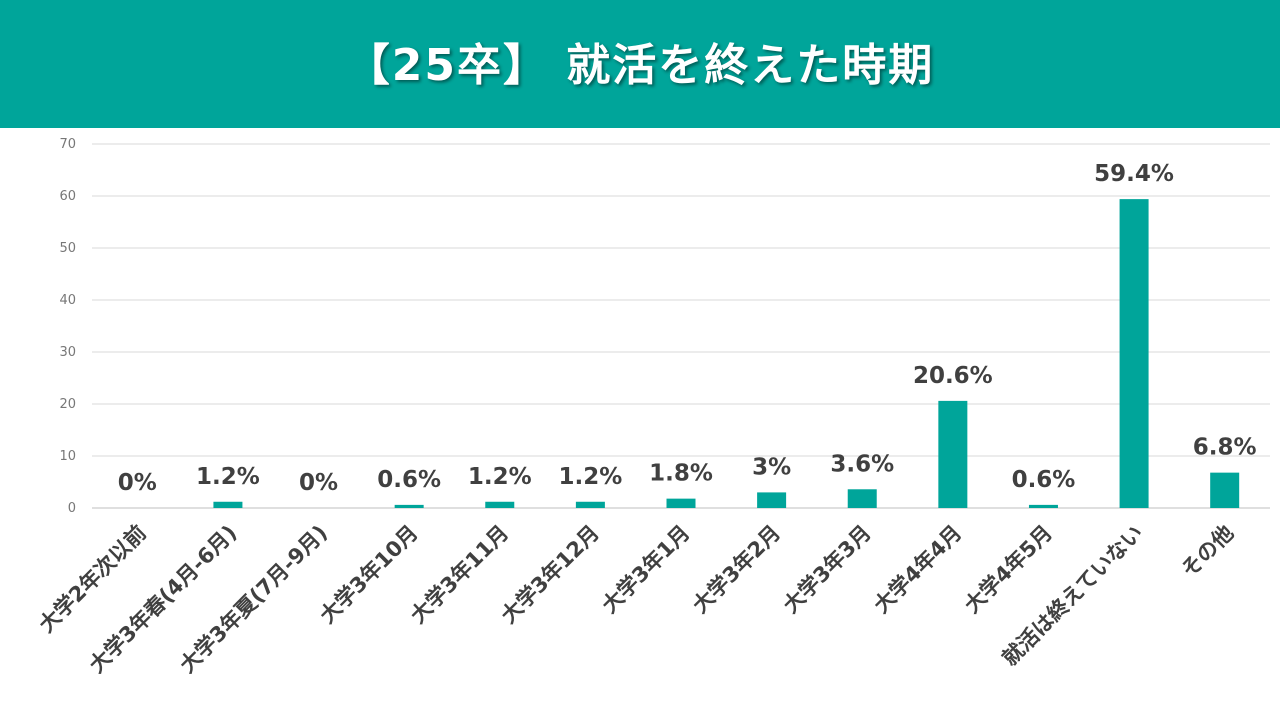 Image resolution: width=1280 pixels, height=720 pixels. What do you see at coordinates (771, 467) in the screenshot?
I see `data-label: 3%` at bounding box center [771, 467].